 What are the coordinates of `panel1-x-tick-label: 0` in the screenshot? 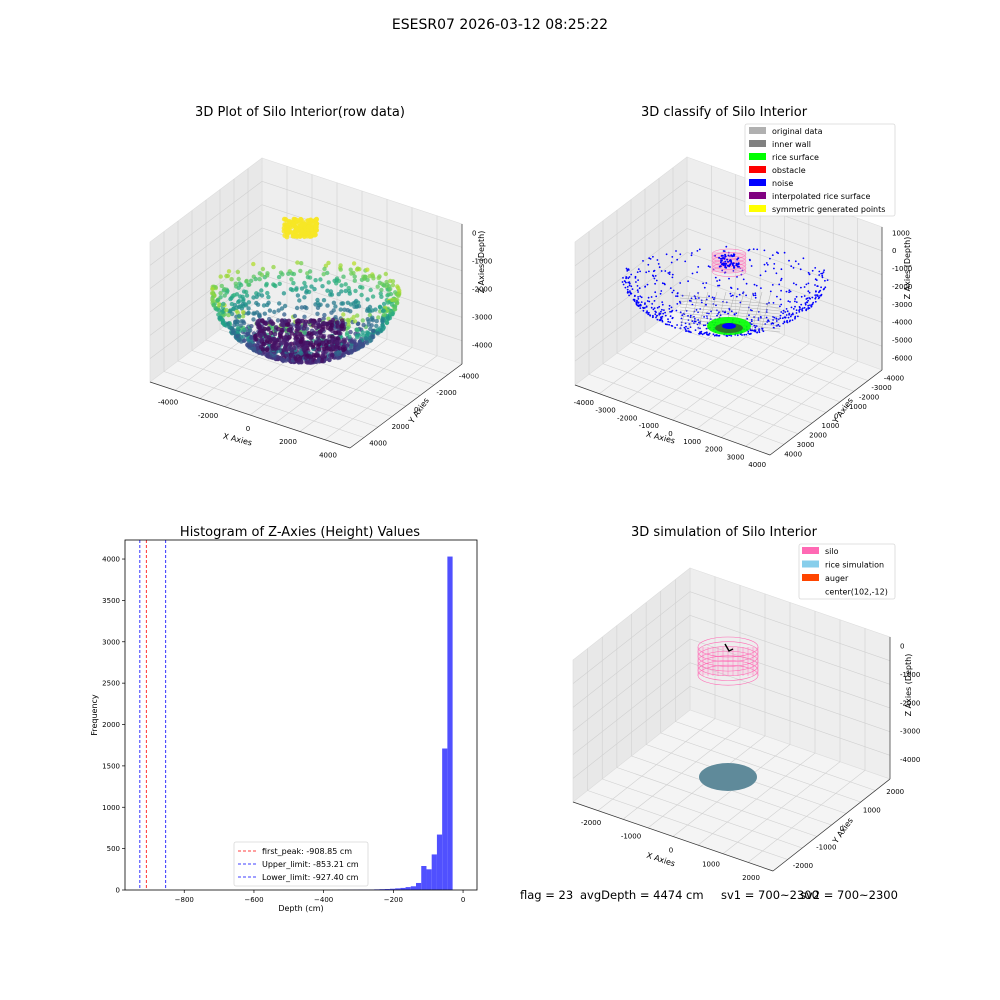 It's located at (248, 429).